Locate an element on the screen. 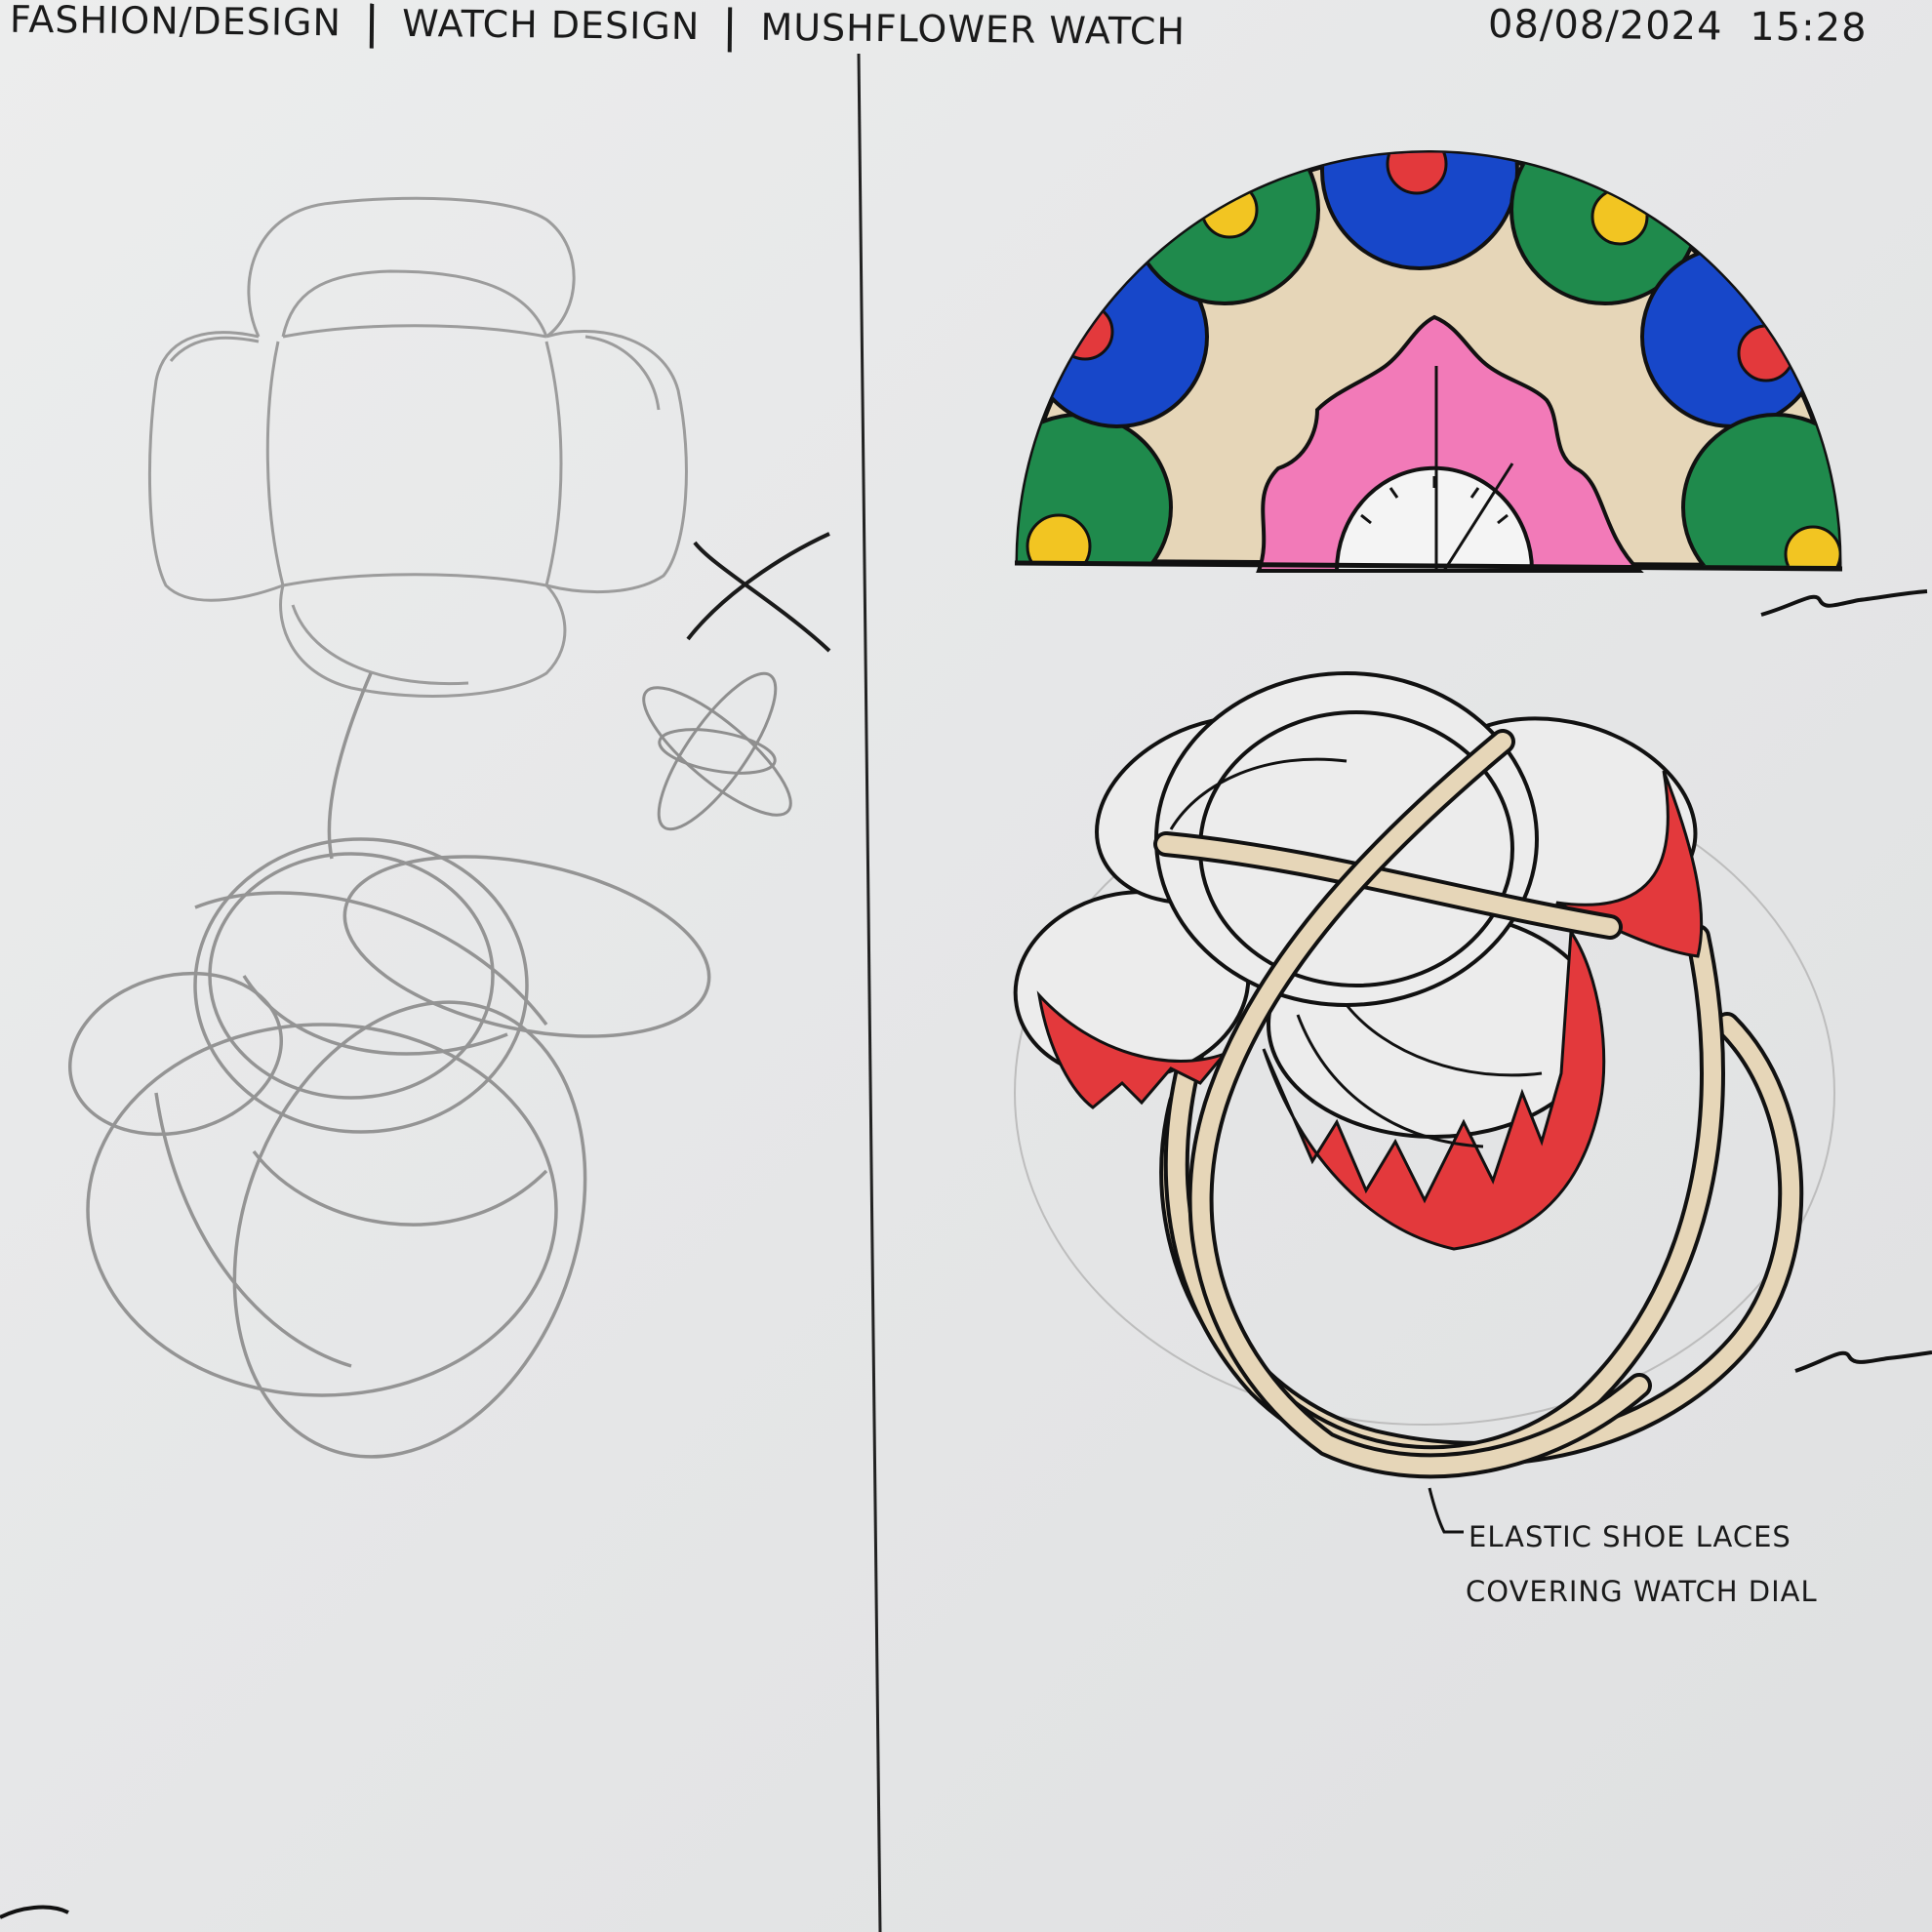 This screenshot has height=1932, width=1932. red-gill-accents is located at coordinates (1370, 1010).